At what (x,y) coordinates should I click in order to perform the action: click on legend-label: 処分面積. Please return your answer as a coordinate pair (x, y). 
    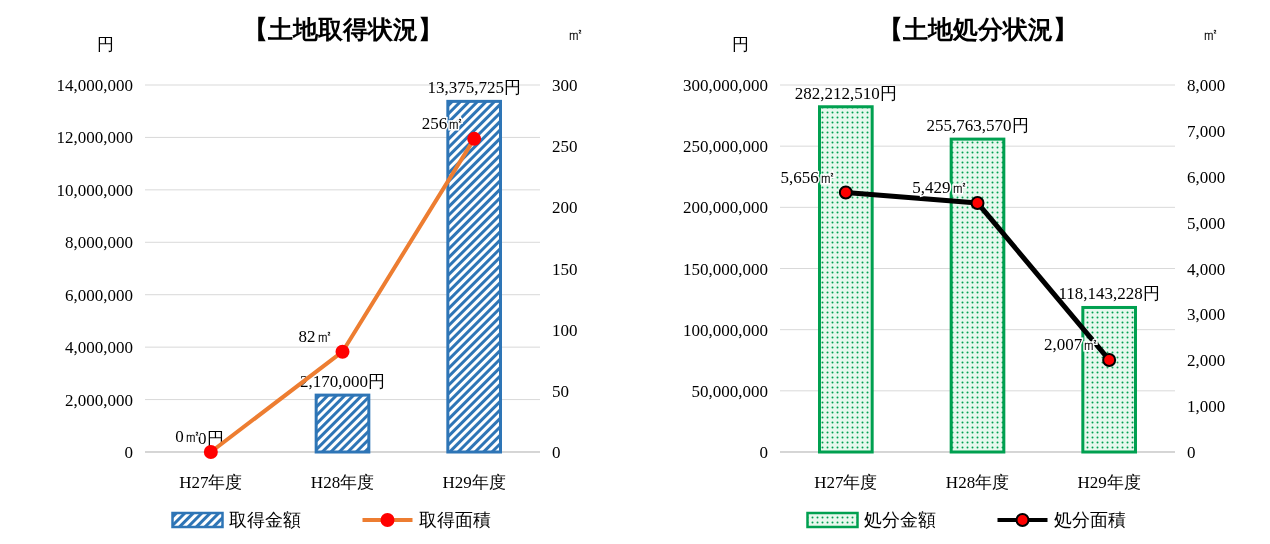
    Looking at the image, I should click on (1089, 520).